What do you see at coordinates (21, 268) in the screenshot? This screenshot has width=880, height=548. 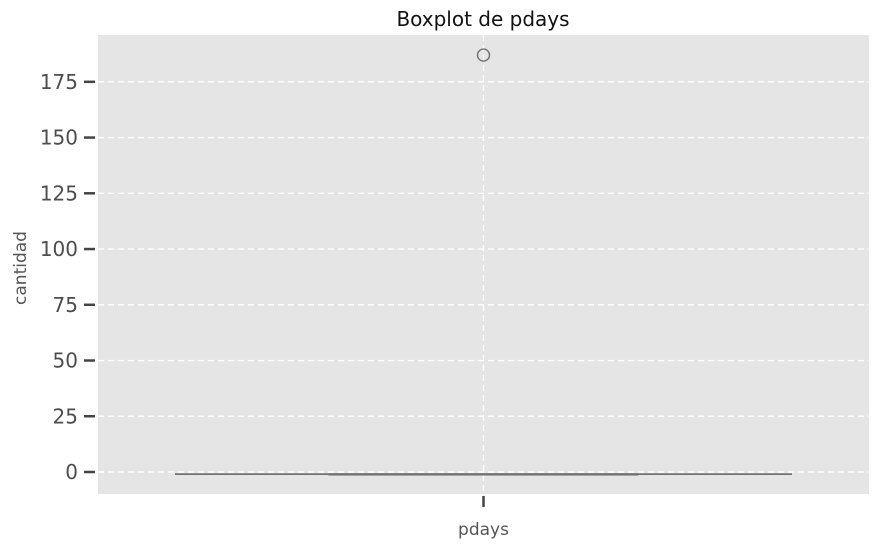 I see `y-axis-label: cantidad` at bounding box center [21, 268].